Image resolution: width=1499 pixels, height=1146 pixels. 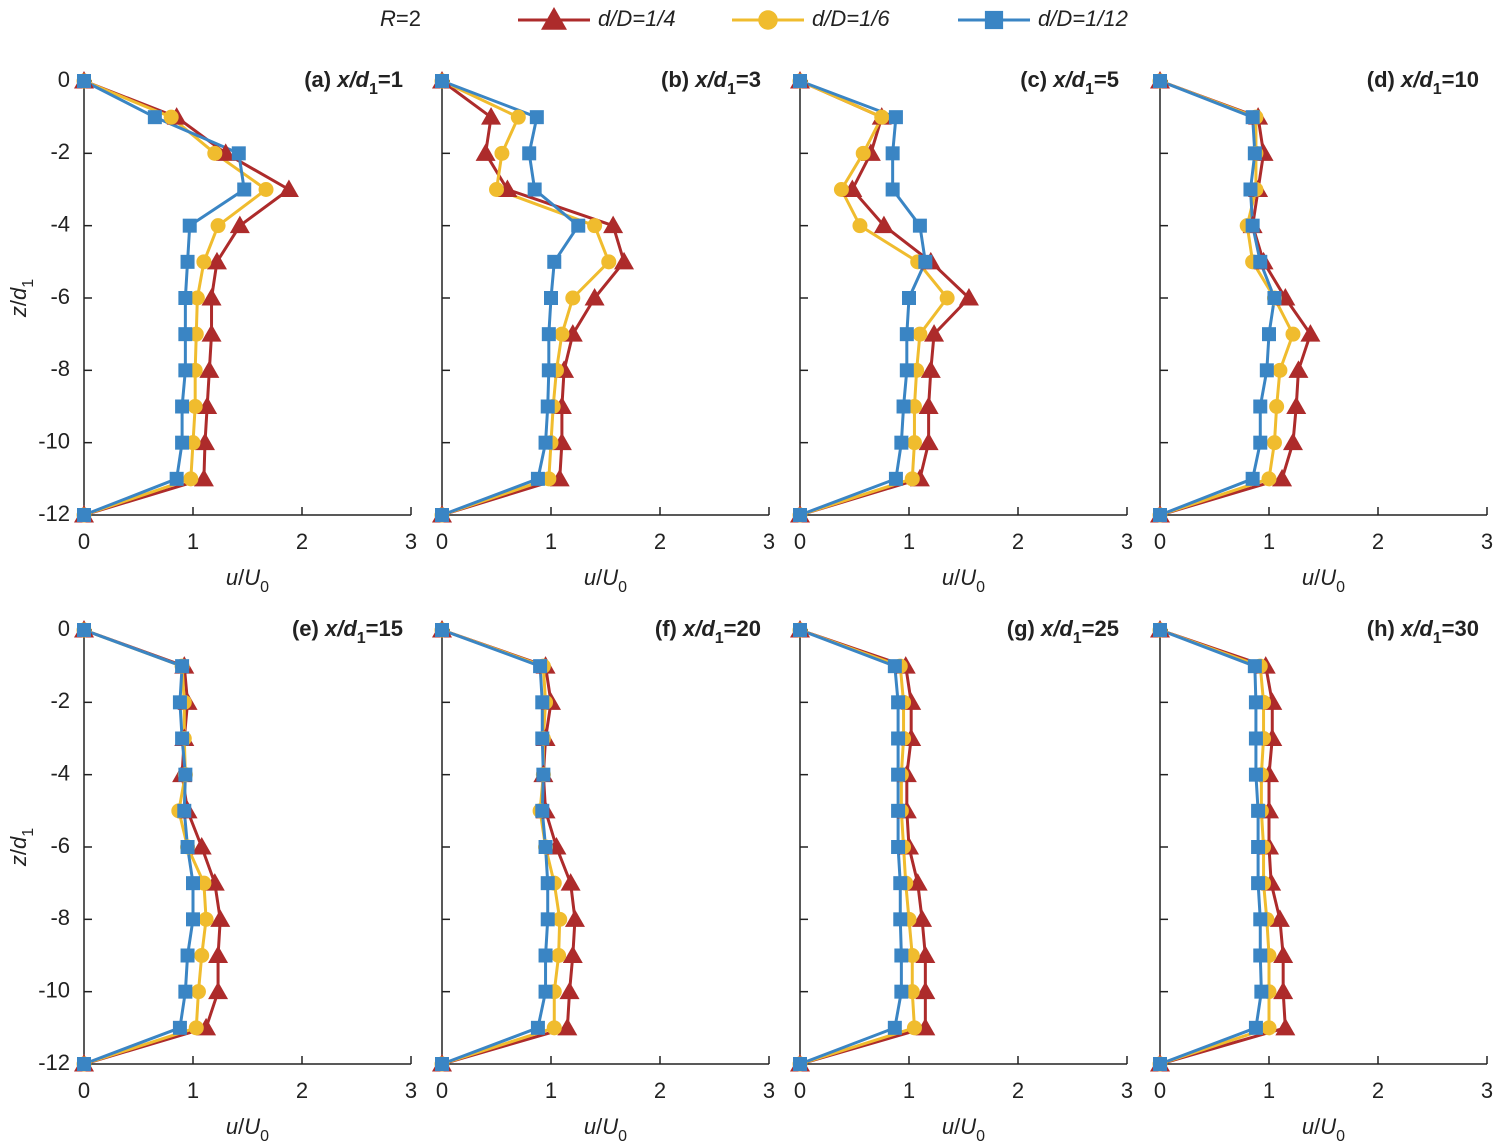 I want to click on y-tick-label: -6, so click(x=60, y=845).